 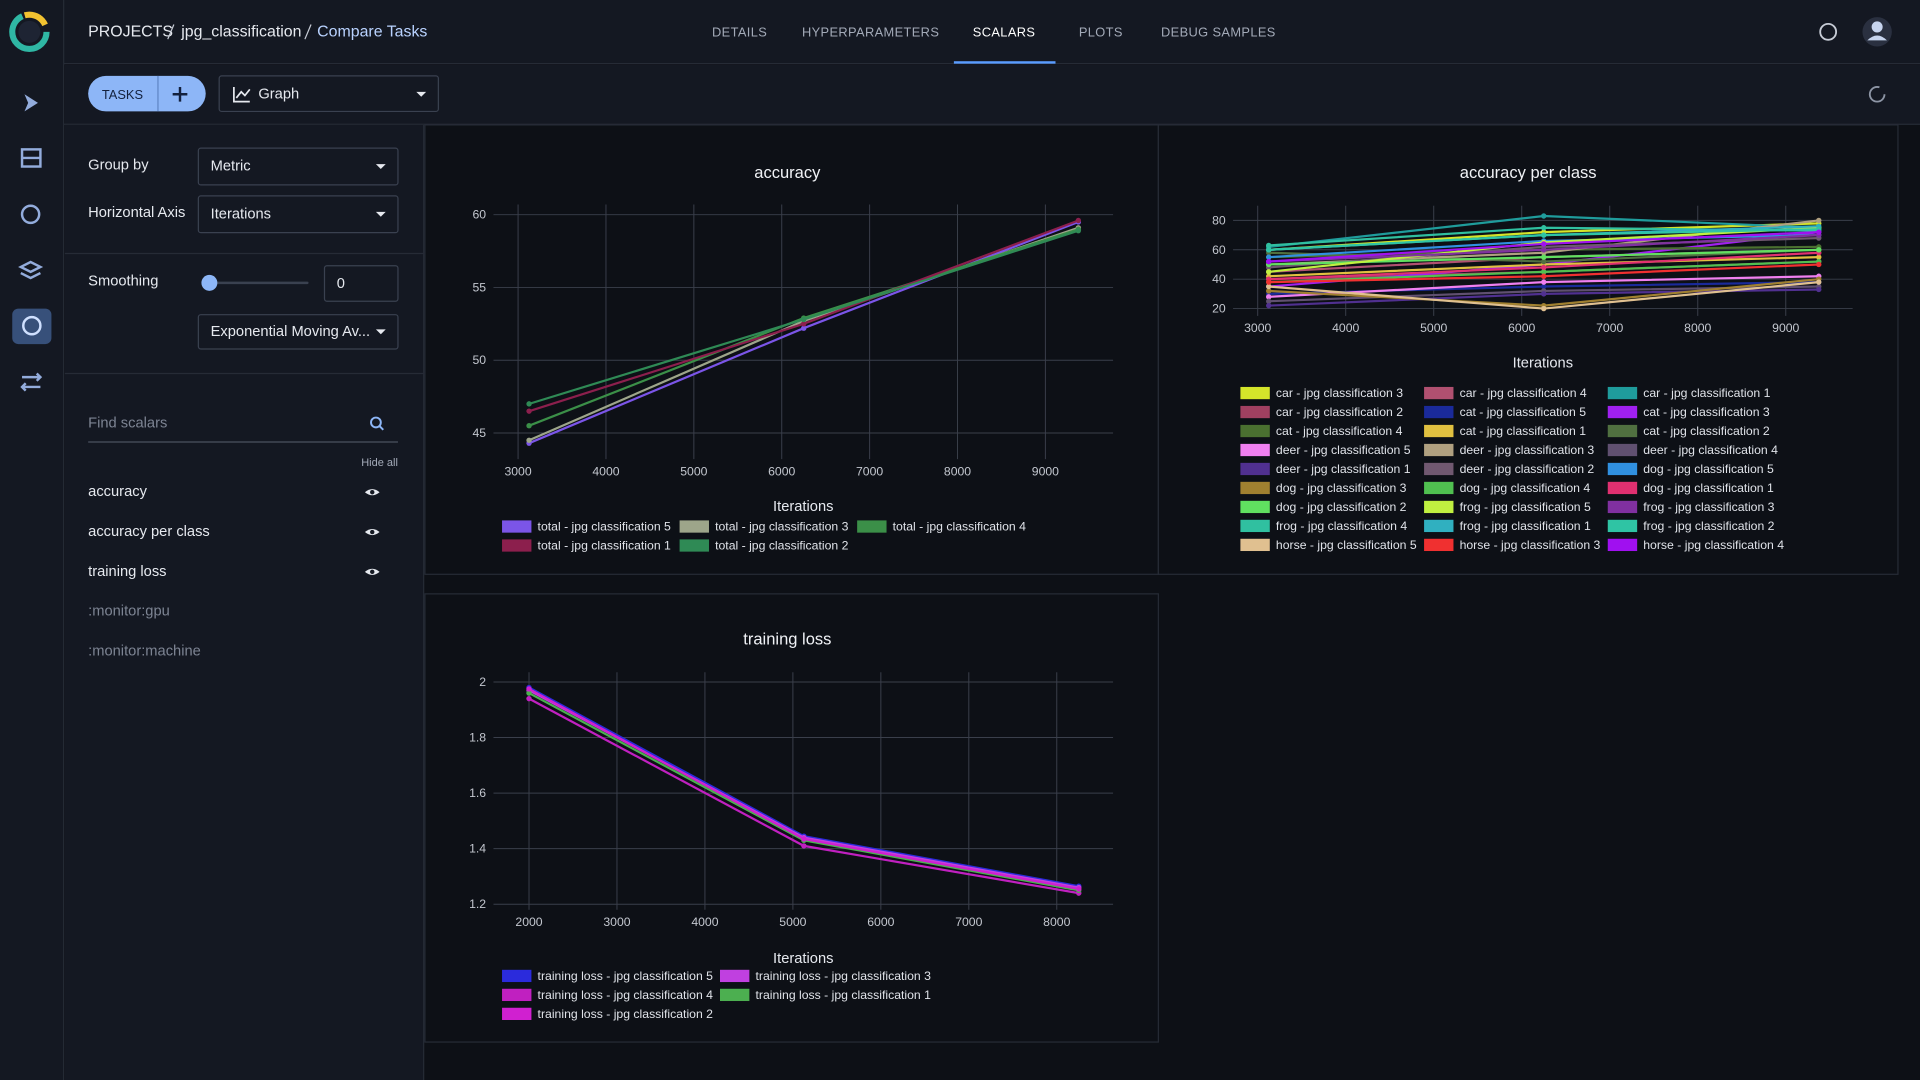 What do you see at coordinates (1341, 526) in the screenshot?
I see `legend-label: frog - jpg classification 4` at bounding box center [1341, 526].